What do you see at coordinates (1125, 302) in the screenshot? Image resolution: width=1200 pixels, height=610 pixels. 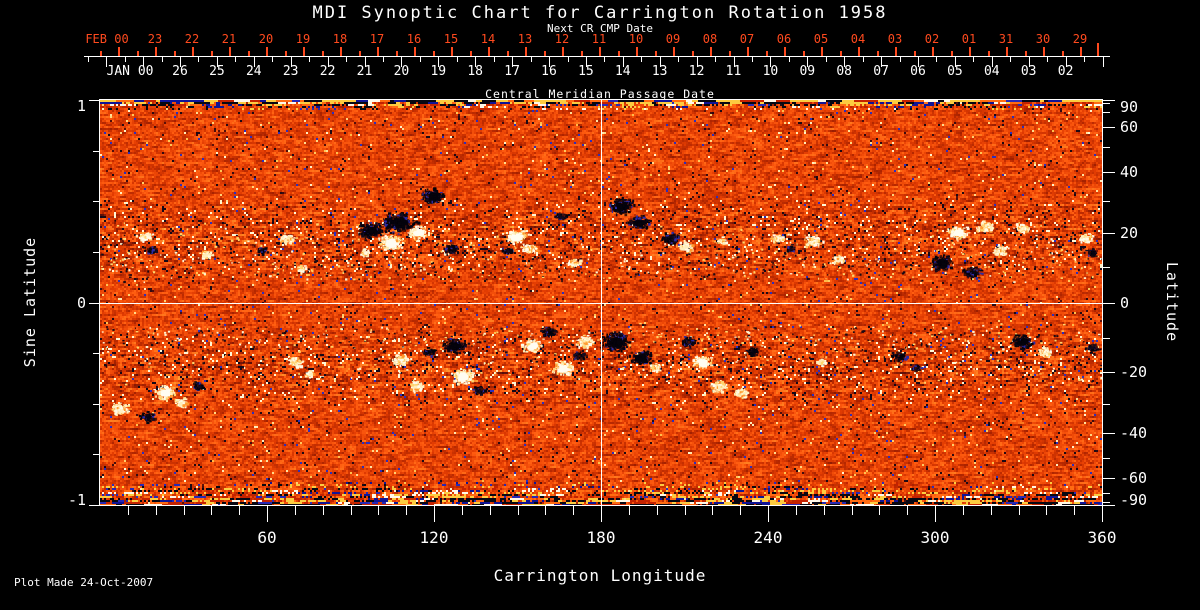 I see `latitude-tick-label: 0` at bounding box center [1125, 302].